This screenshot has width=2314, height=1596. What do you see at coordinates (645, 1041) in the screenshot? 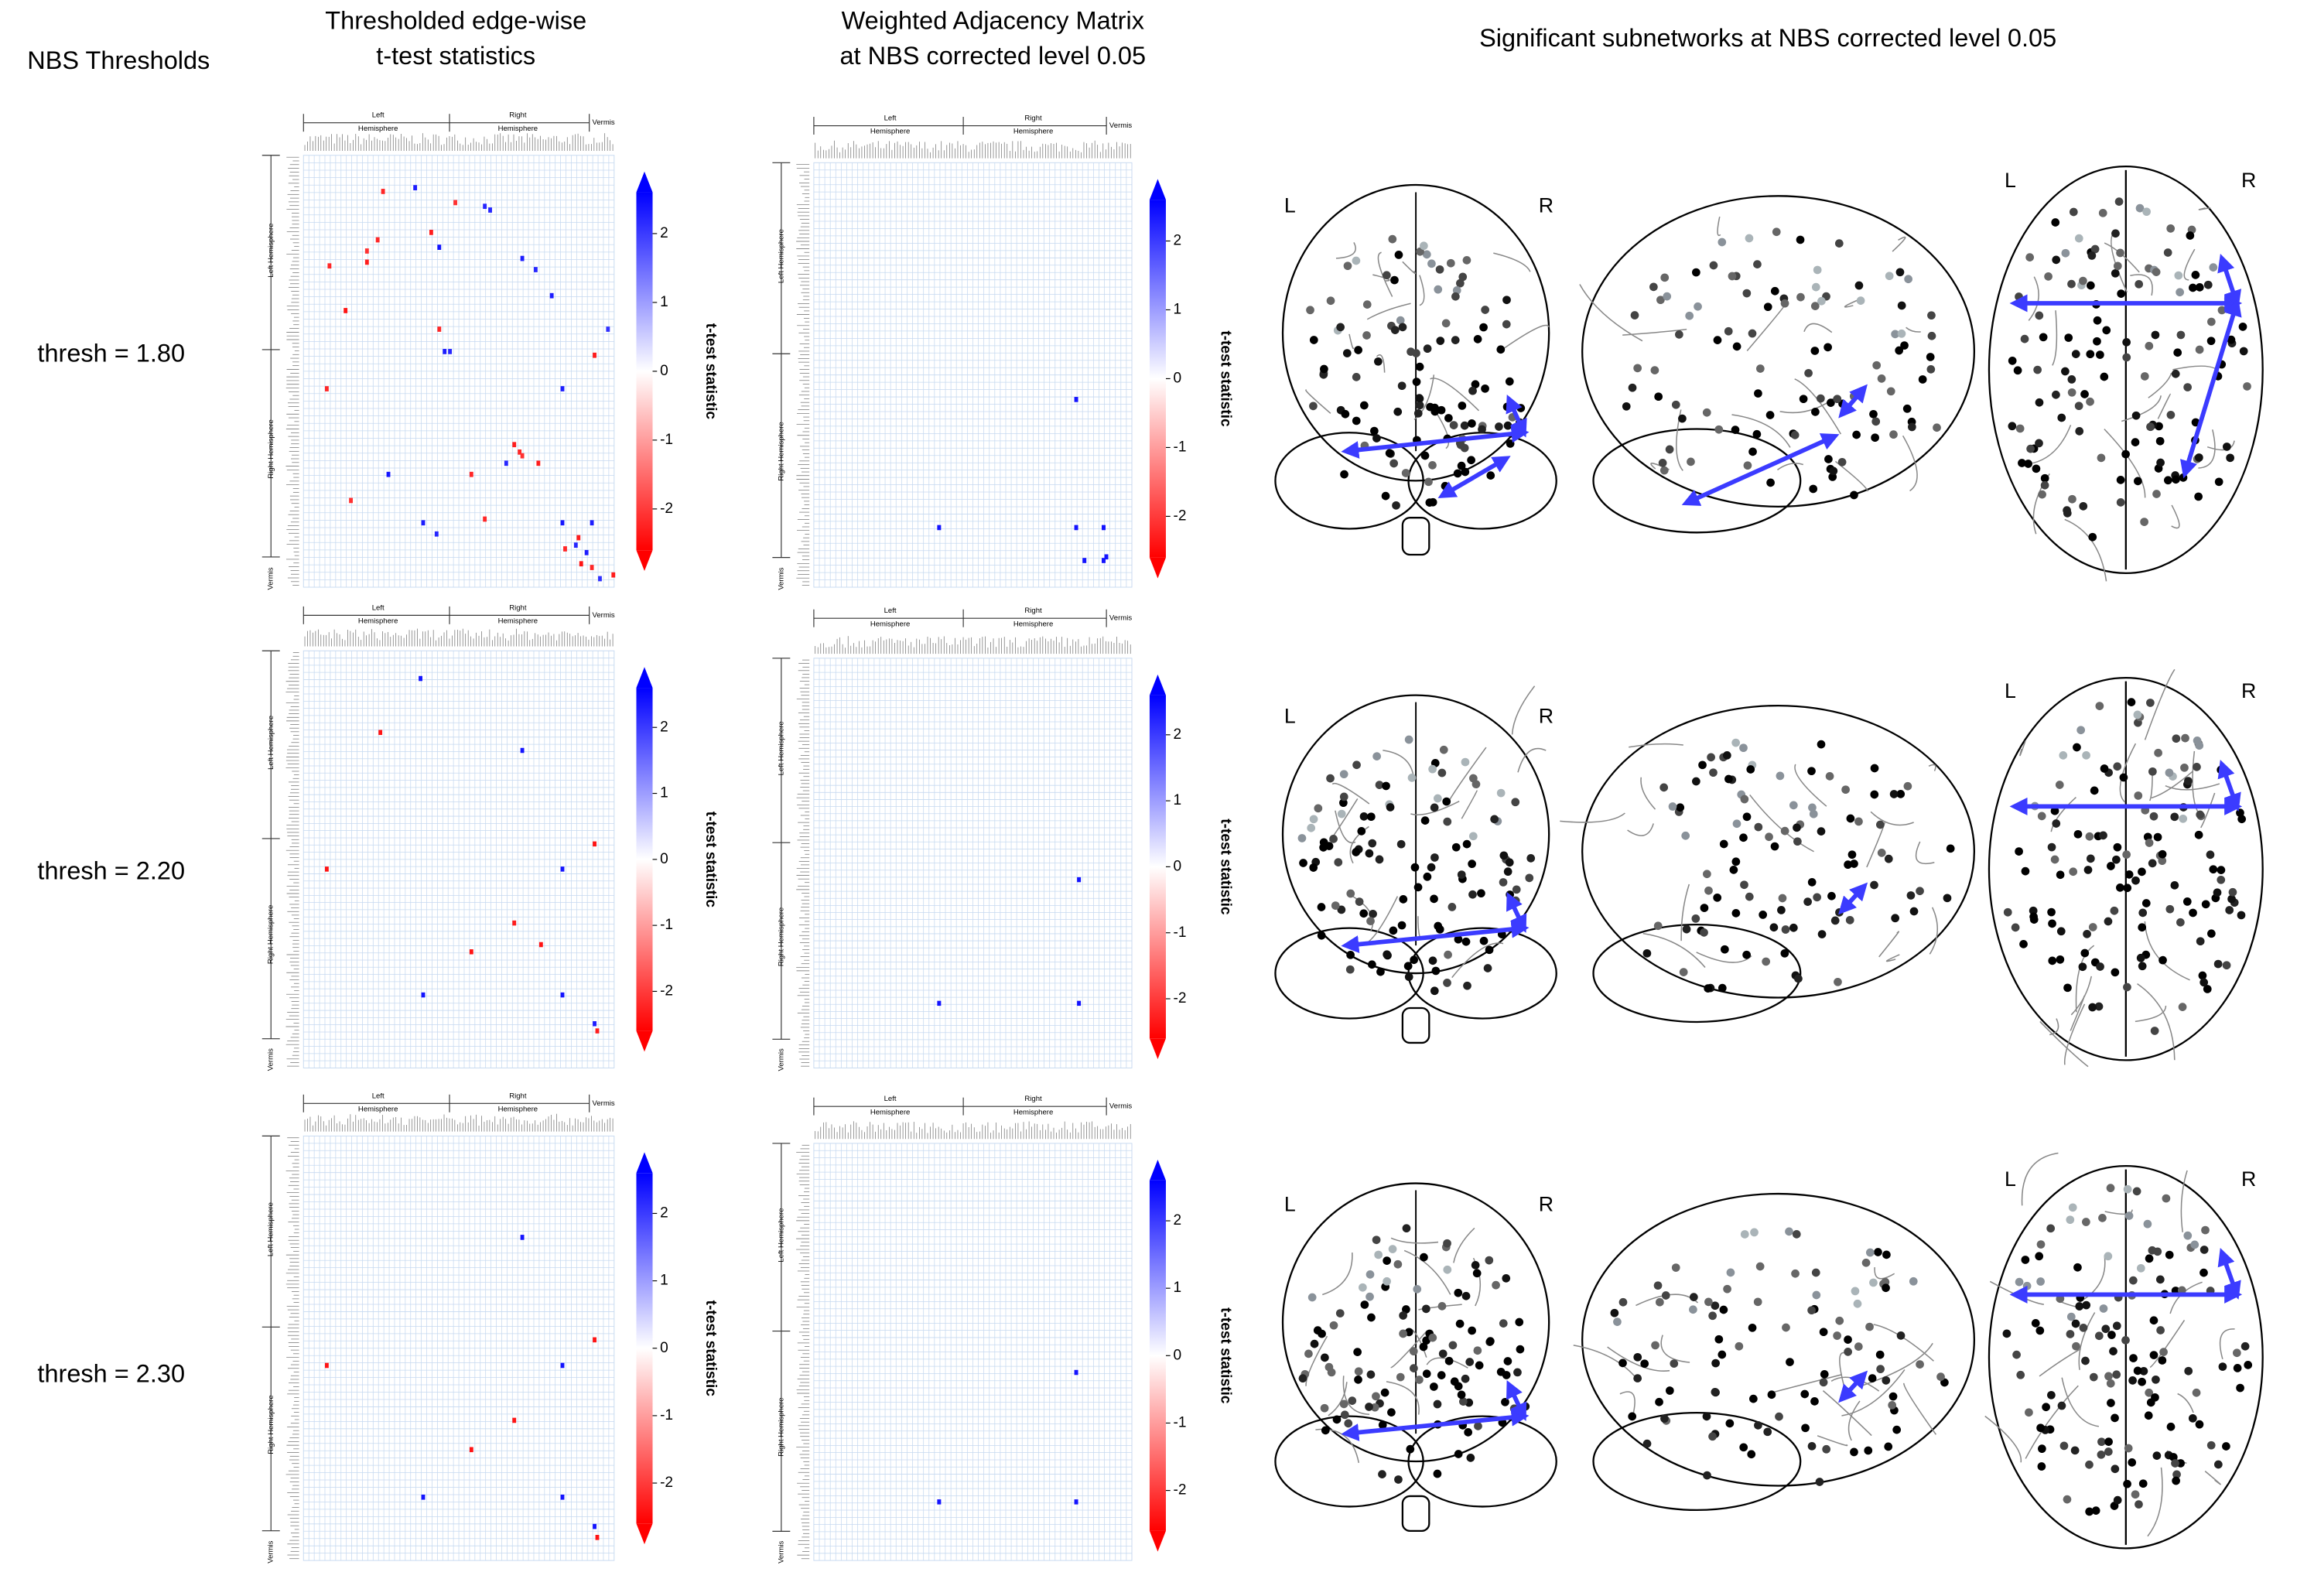
I see `colorbar-extend` at bounding box center [645, 1041].